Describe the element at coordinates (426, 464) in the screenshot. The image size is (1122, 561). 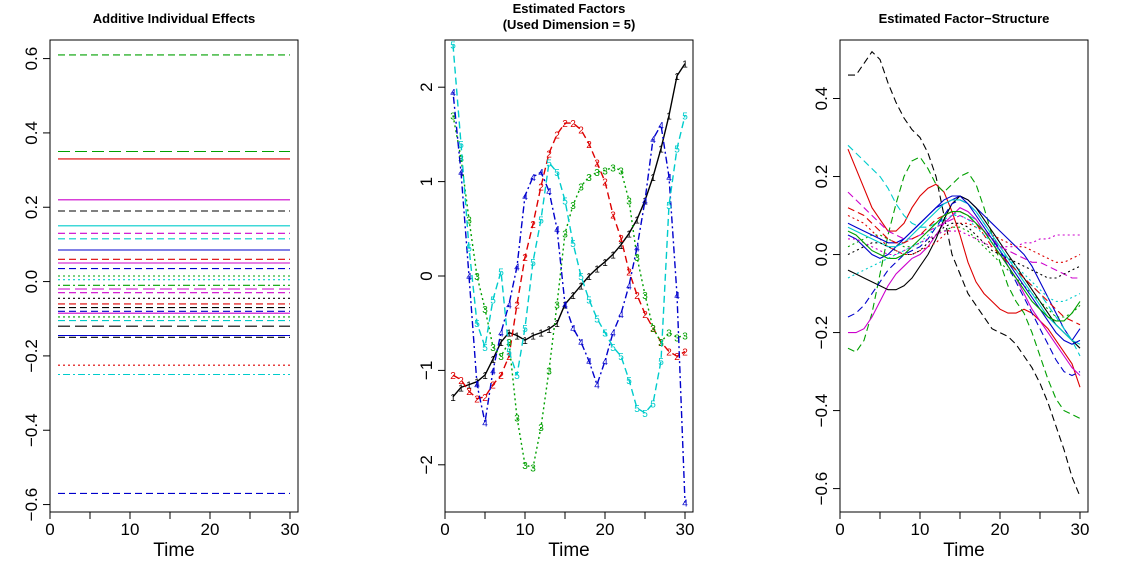
I see `y-tick-label: −2` at that location.